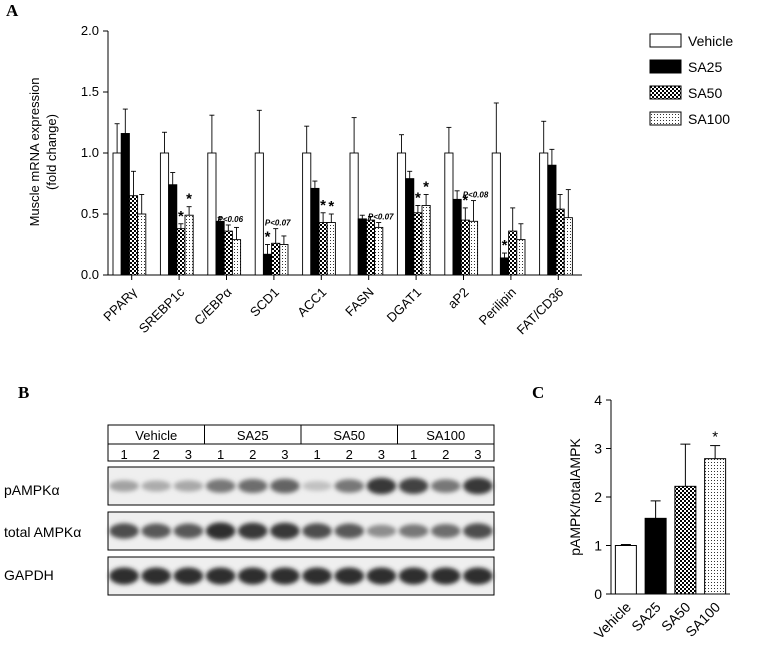  What do you see at coordinates (497, 306) in the screenshot?
I see `chart-a-xtick-label: Perilipin` at bounding box center [497, 306].